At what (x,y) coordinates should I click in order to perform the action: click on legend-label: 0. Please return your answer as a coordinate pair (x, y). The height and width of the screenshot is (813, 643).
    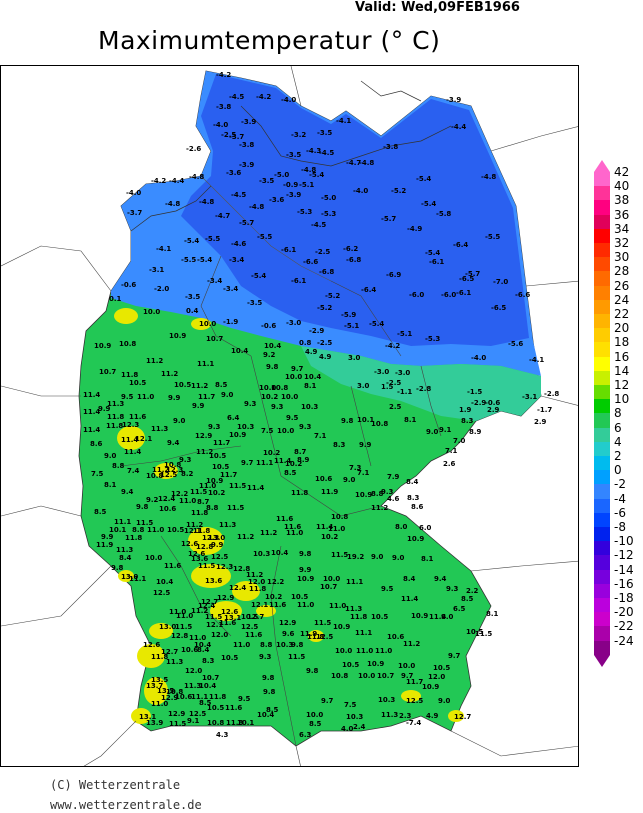
    Looking at the image, I should click on (618, 470).